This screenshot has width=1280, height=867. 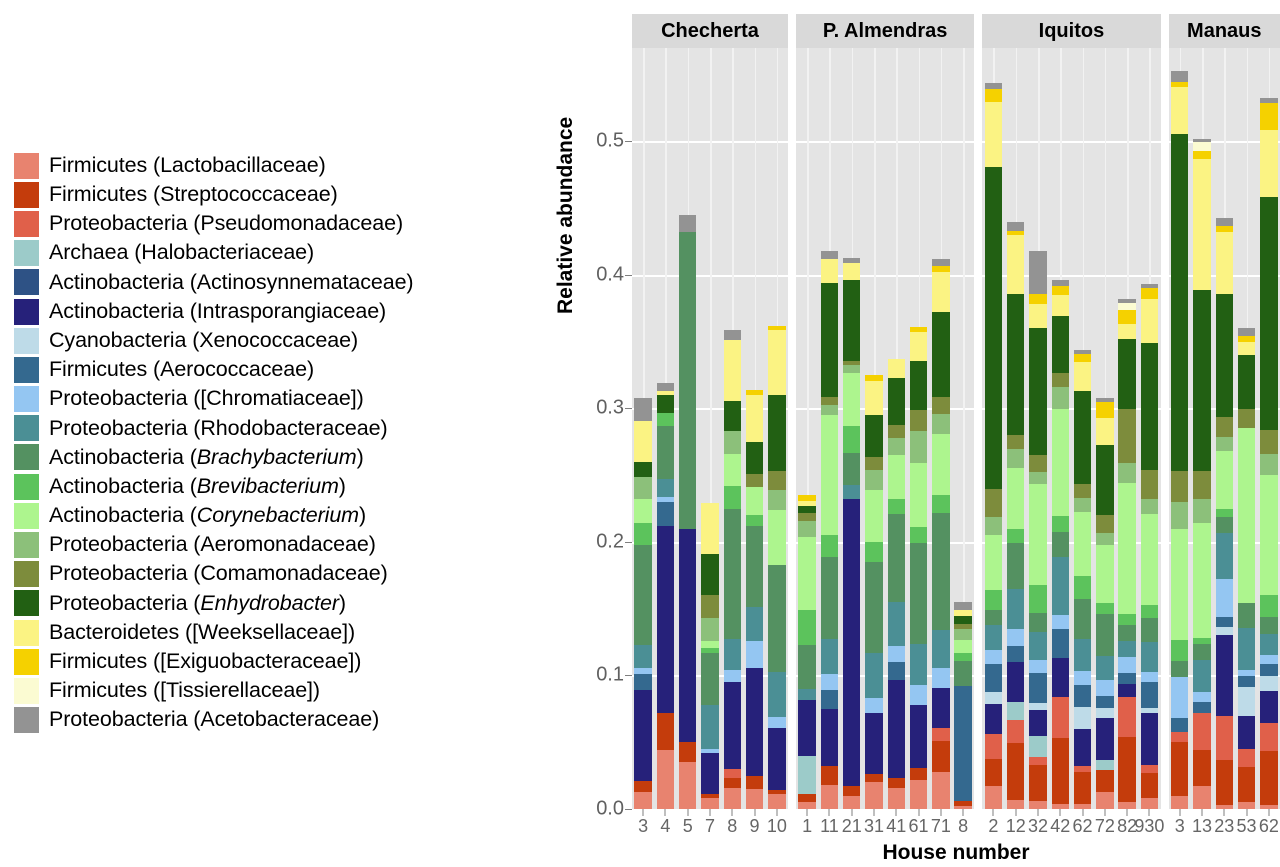 What do you see at coordinates (184, 690) in the screenshot?
I see `legend-item-label: Firmicutes ([Tissierellaceae])` at bounding box center [184, 690].